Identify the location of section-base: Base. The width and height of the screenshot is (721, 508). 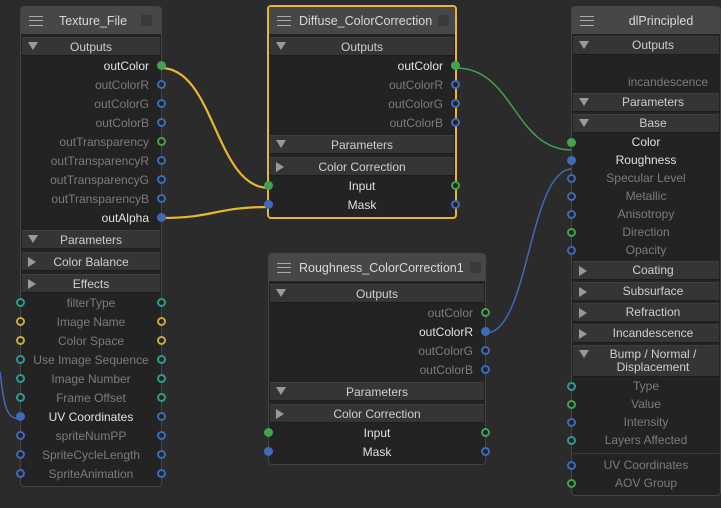
(646, 123).